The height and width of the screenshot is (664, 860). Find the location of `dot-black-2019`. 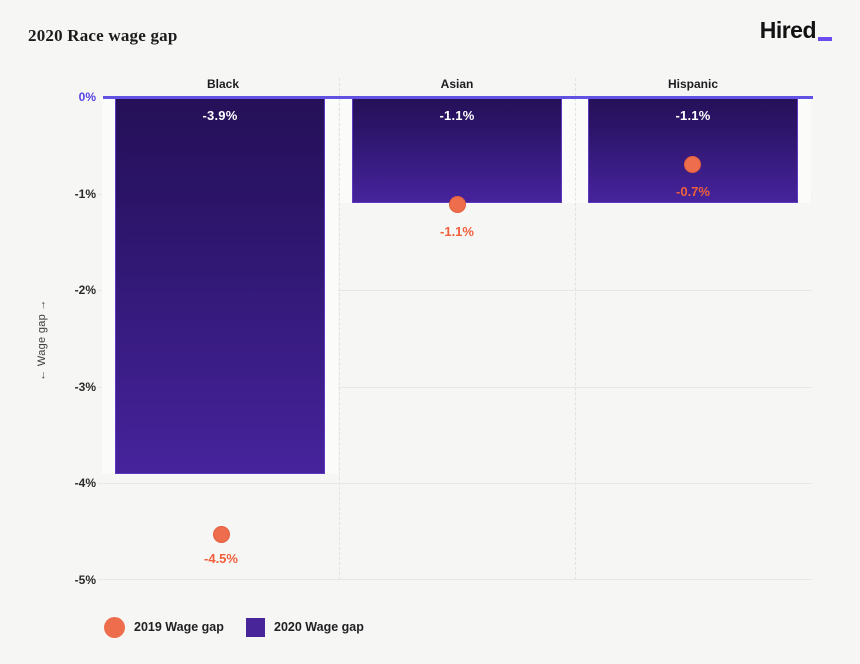

dot-black-2019 is located at coordinates (221, 534).